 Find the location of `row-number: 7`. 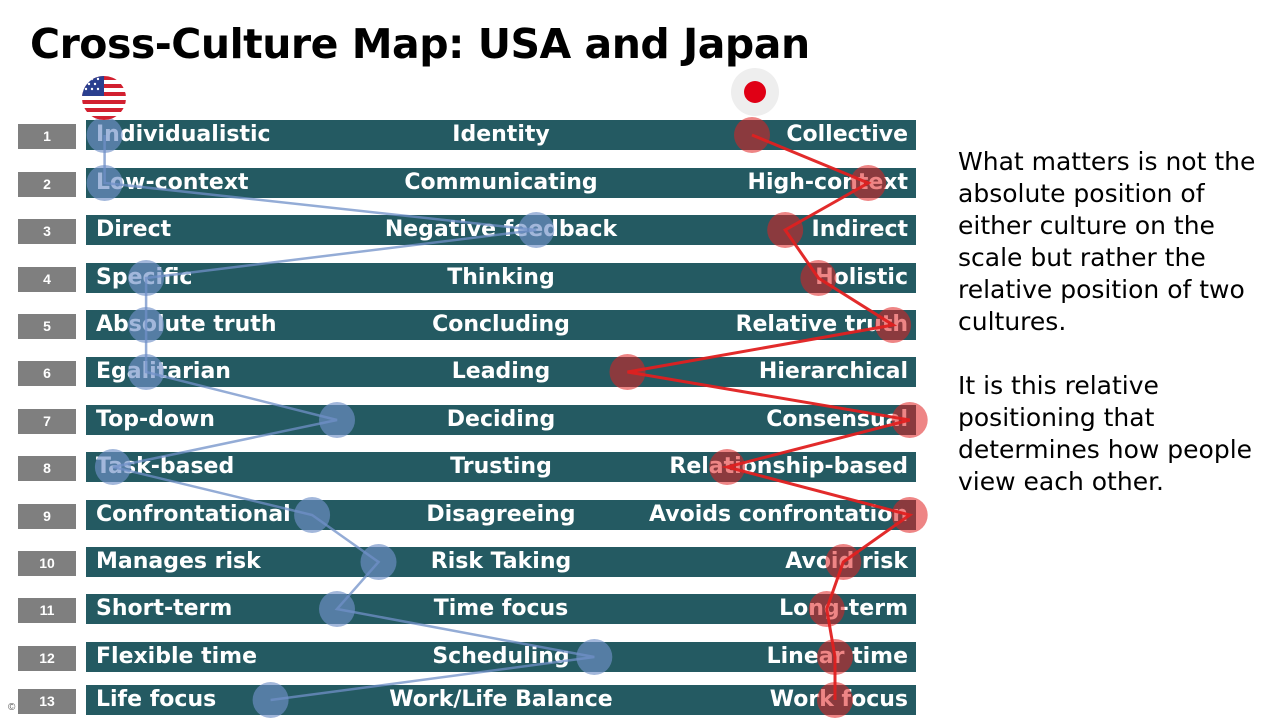

row-number: 7 is located at coordinates (47, 421).